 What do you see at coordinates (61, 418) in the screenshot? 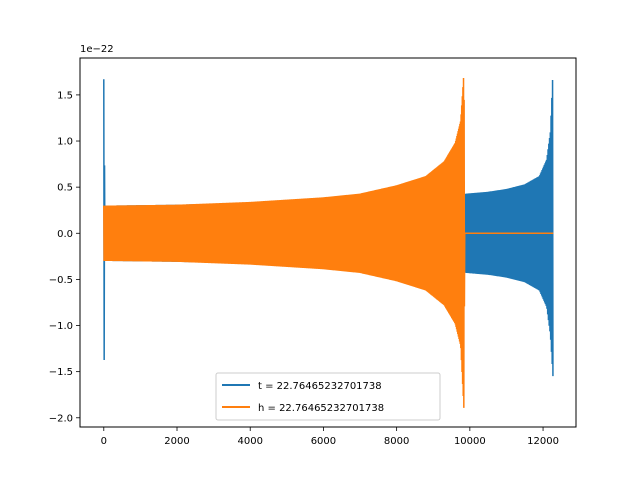
I see `y-tick-label: −2.0` at bounding box center [61, 418].